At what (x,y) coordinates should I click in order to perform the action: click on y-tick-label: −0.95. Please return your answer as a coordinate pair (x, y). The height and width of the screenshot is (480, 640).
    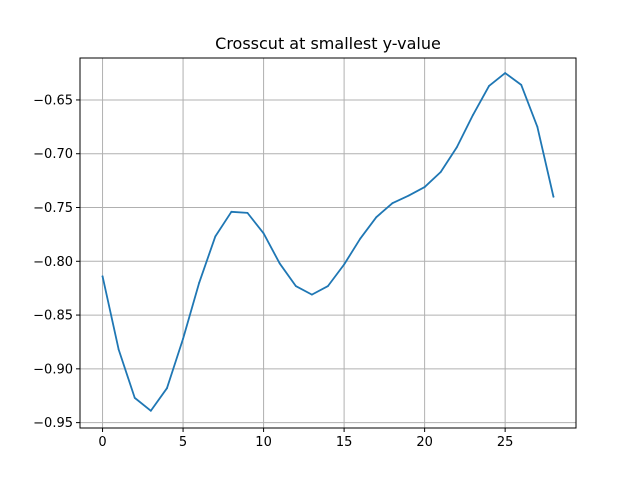
    Looking at the image, I should click on (53, 423).